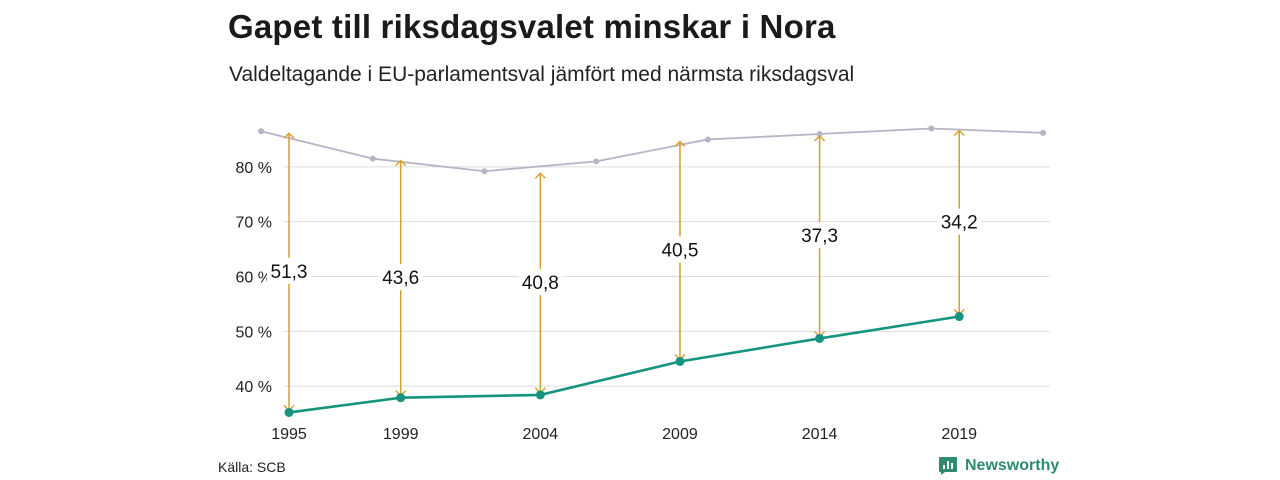 The image size is (1280, 480). I want to click on eu-line, so click(624, 364).